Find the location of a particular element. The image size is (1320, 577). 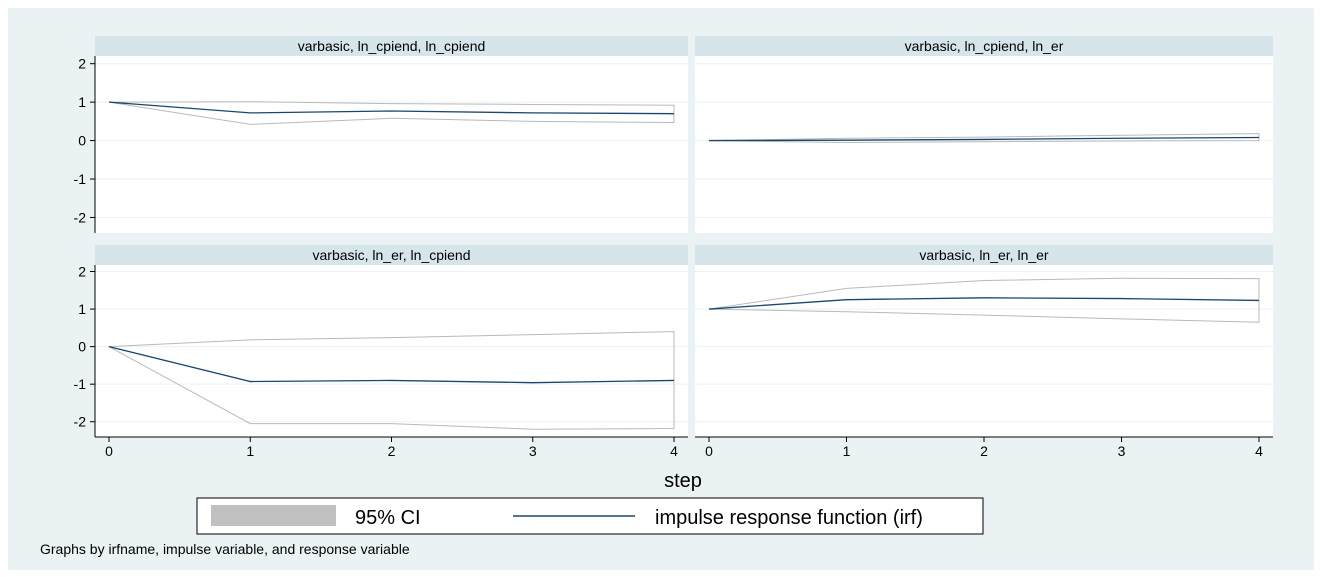

panel-title: varbasic, ln_er, ln_er is located at coordinates (984, 255).